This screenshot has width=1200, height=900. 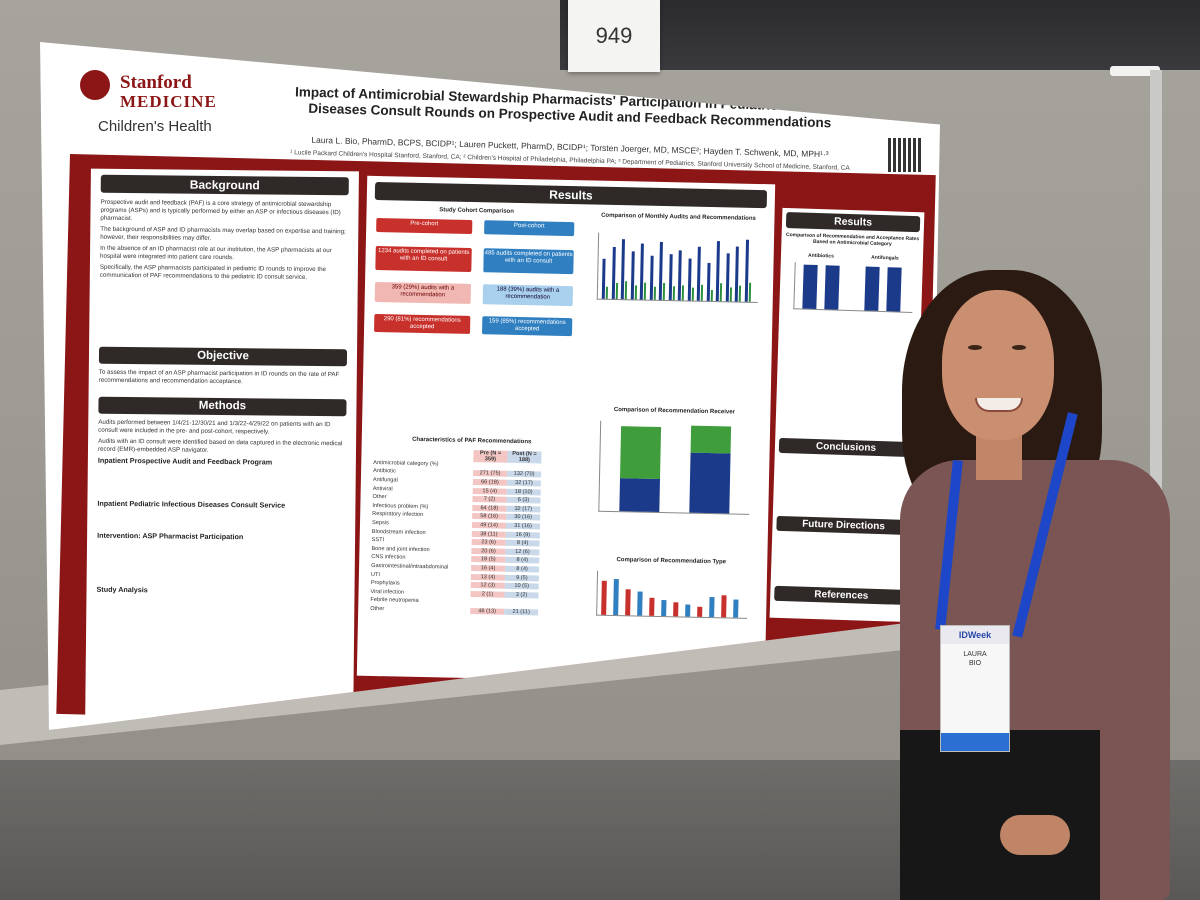 What do you see at coordinates (489, 525) in the screenshot?
I see `paf-table-cell: 49 (14)` at bounding box center [489, 525].